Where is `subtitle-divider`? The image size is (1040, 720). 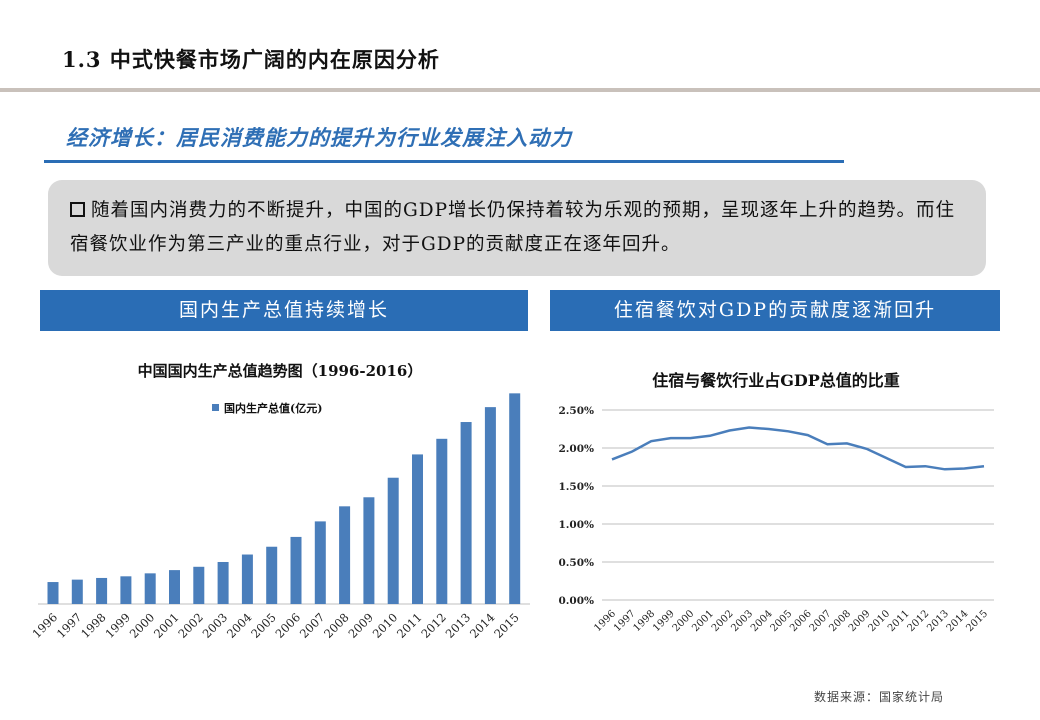
subtitle-divider is located at coordinates (444, 161).